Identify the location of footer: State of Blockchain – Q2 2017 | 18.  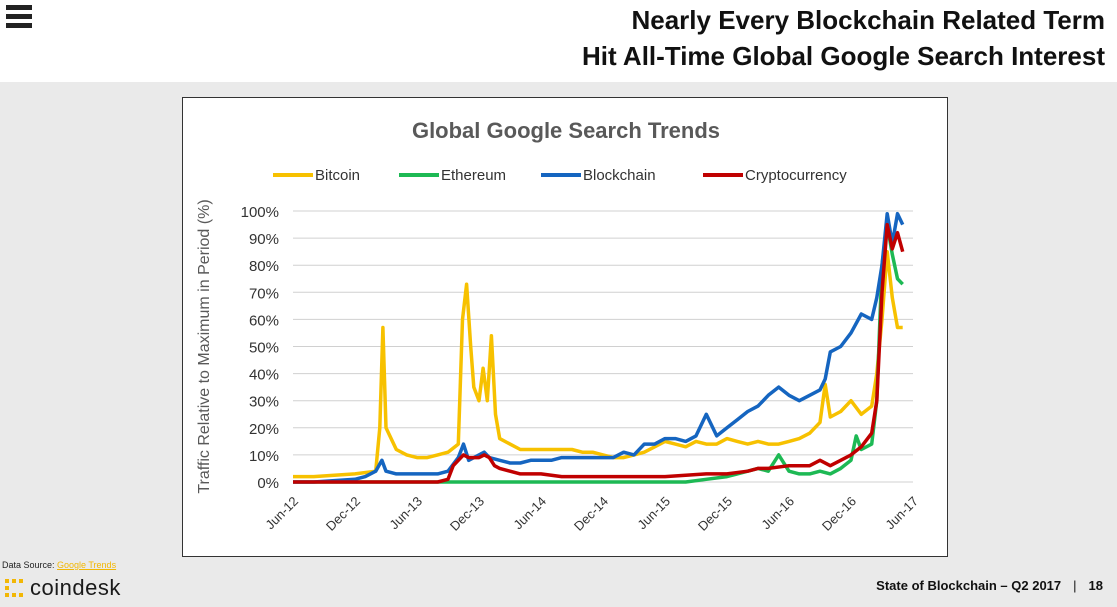
(989, 585).